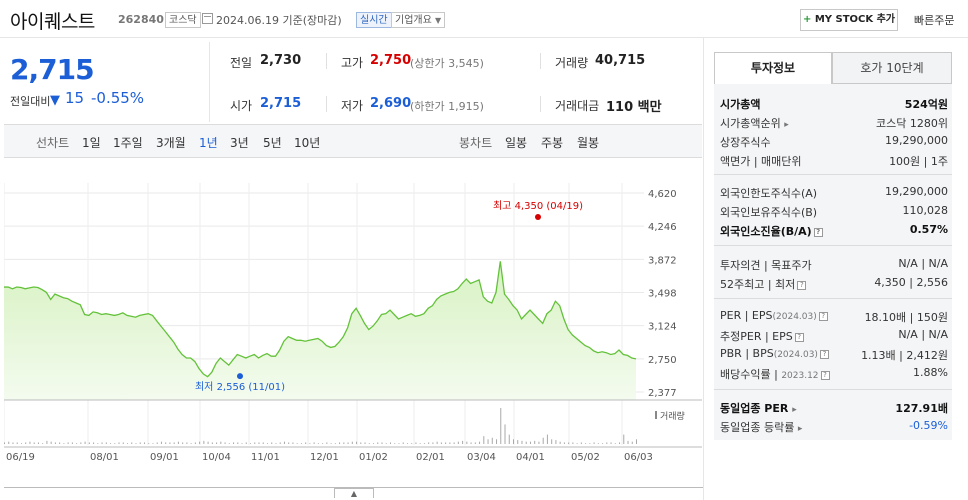 The image size is (968, 500). Describe the element at coordinates (807, 19) in the screenshot. I see `plus-icon: +` at that location.